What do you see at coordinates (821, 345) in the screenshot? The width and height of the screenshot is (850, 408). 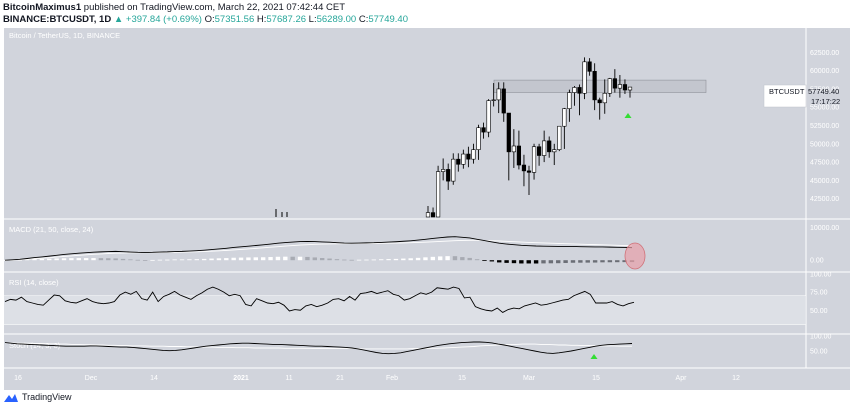 I see `stoch-axis: 100.00 50.00` at bounding box center [821, 345].